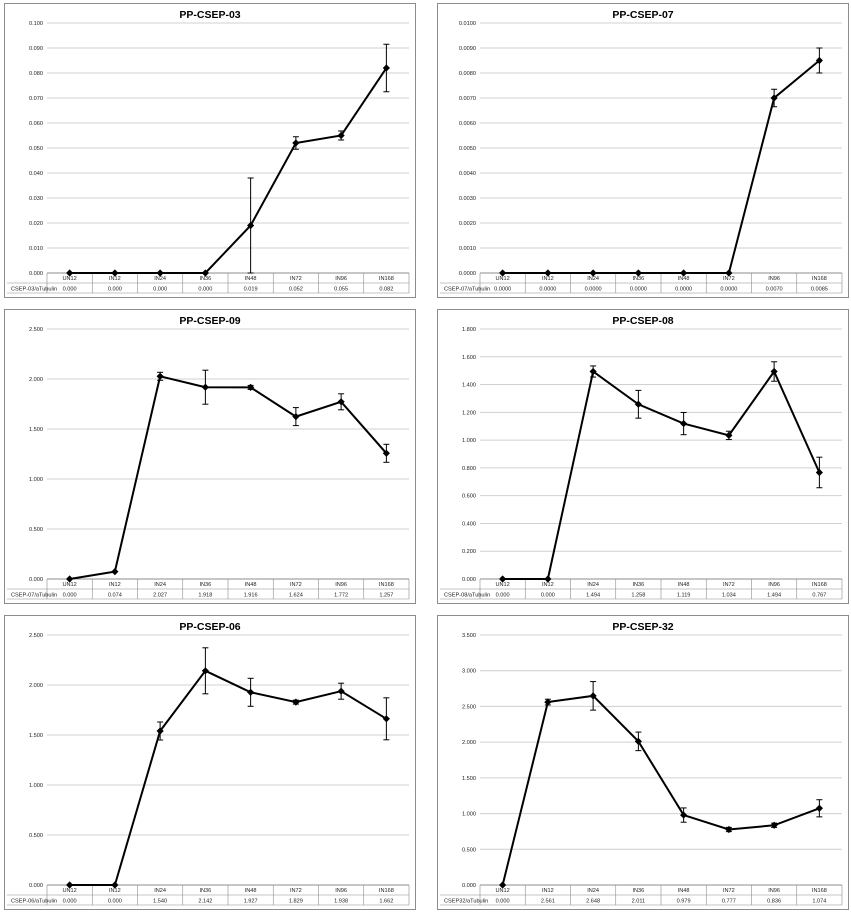  I want to click on y-tick-label: 2.500, so click(36, 330).